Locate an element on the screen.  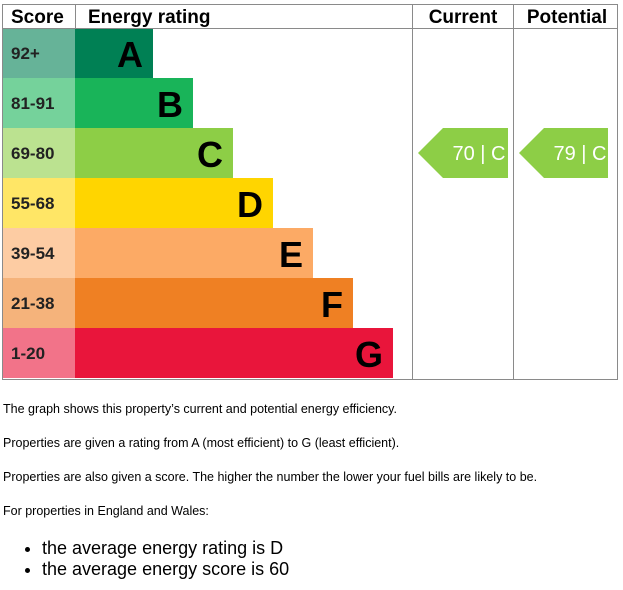
potential-rating-marker: 79 | C is located at coordinates (563, 153).